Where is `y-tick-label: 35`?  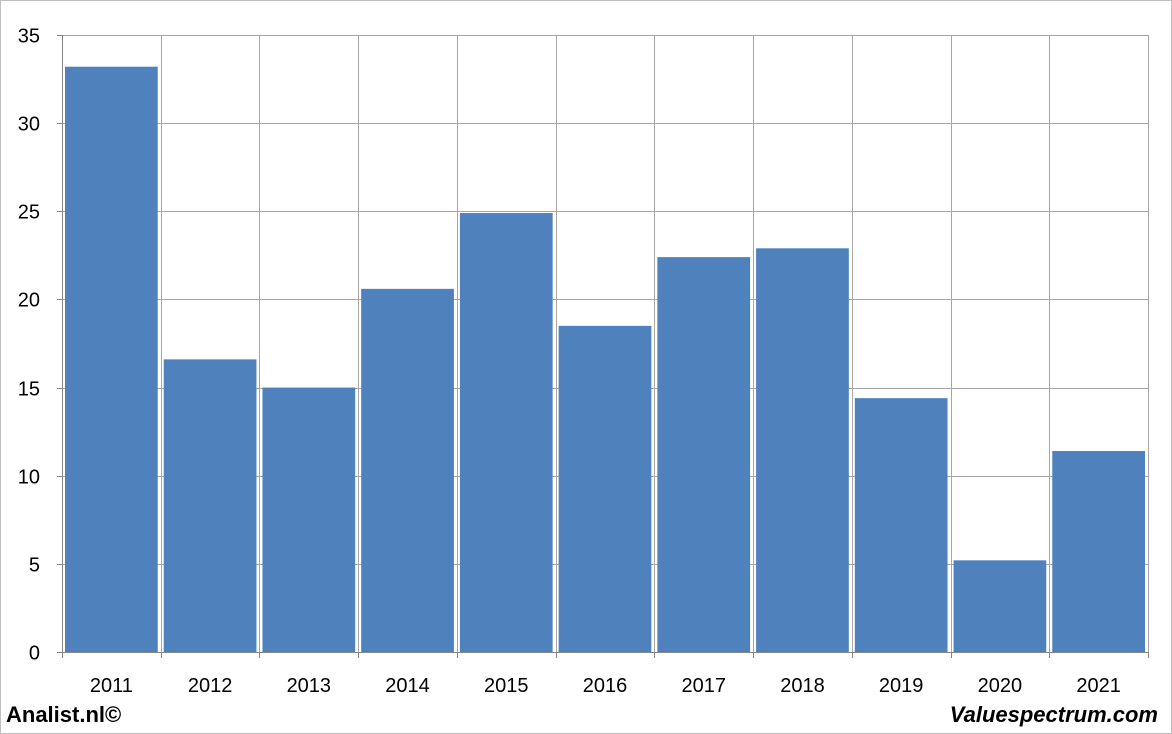
y-tick-label: 35 is located at coordinates (29, 37).